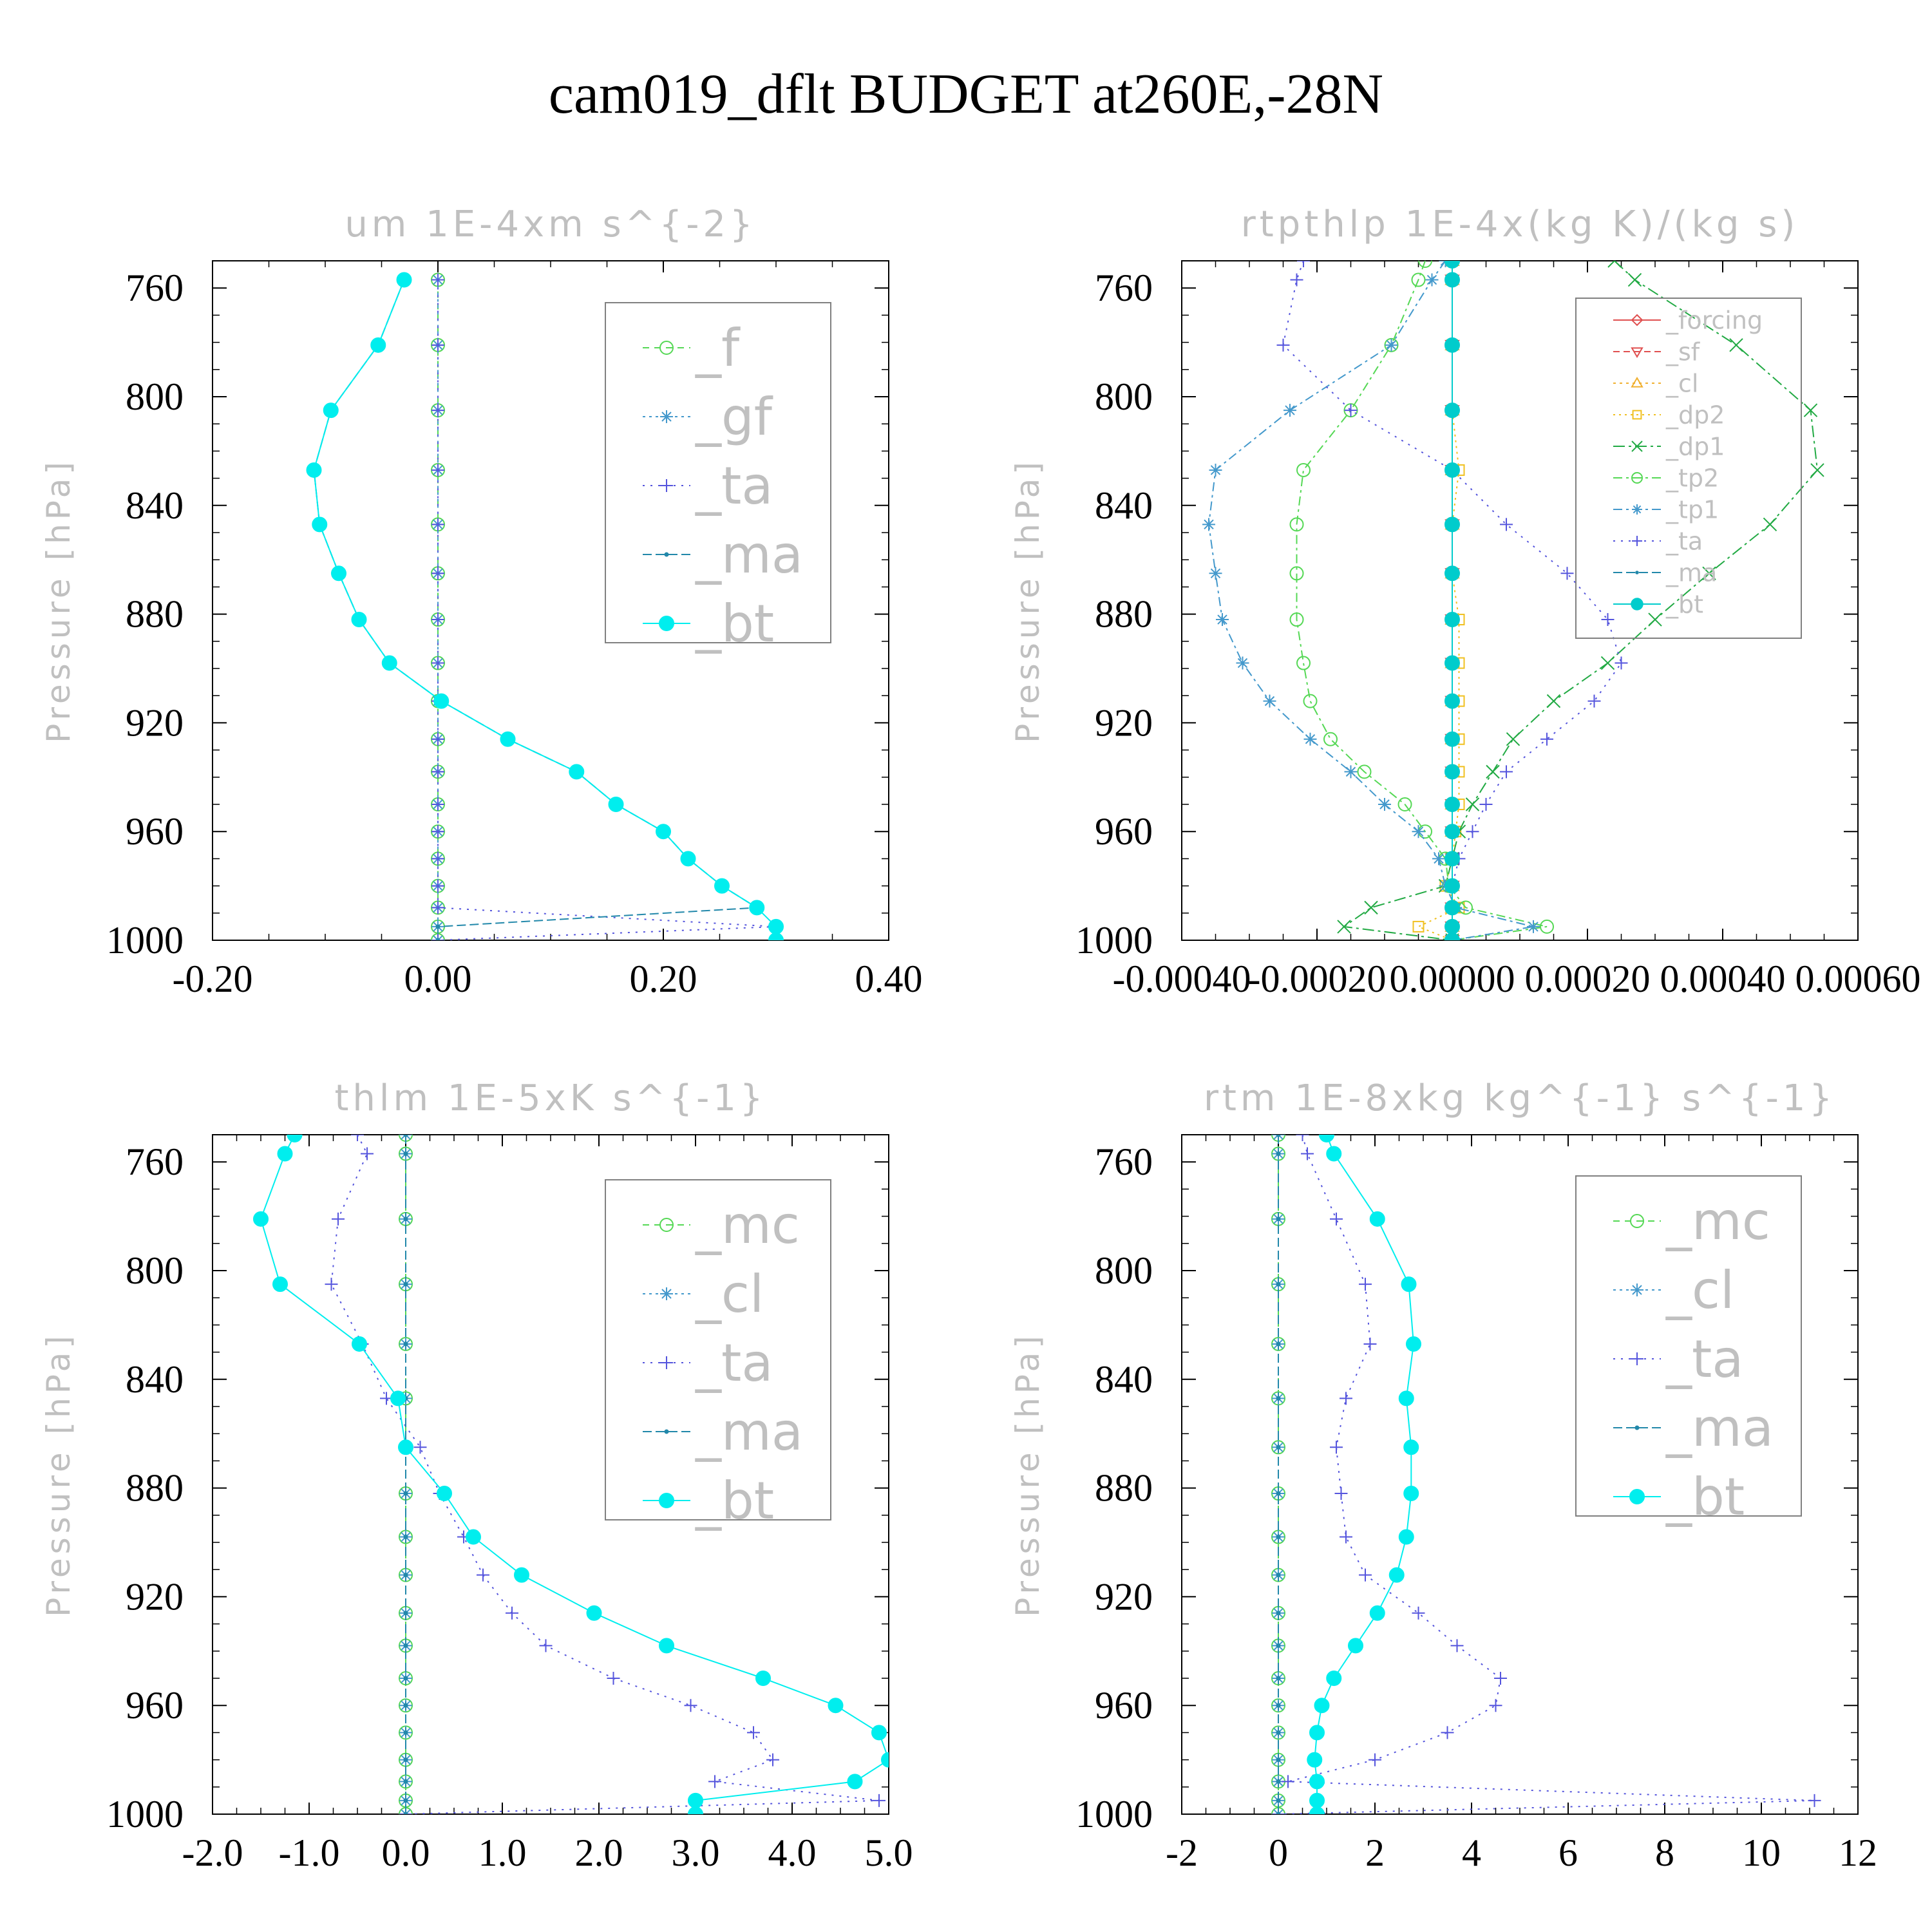 The image size is (1932, 1932). Describe the element at coordinates (1669, 446) in the screenshot. I see `legend-item: _dp1` at that location.